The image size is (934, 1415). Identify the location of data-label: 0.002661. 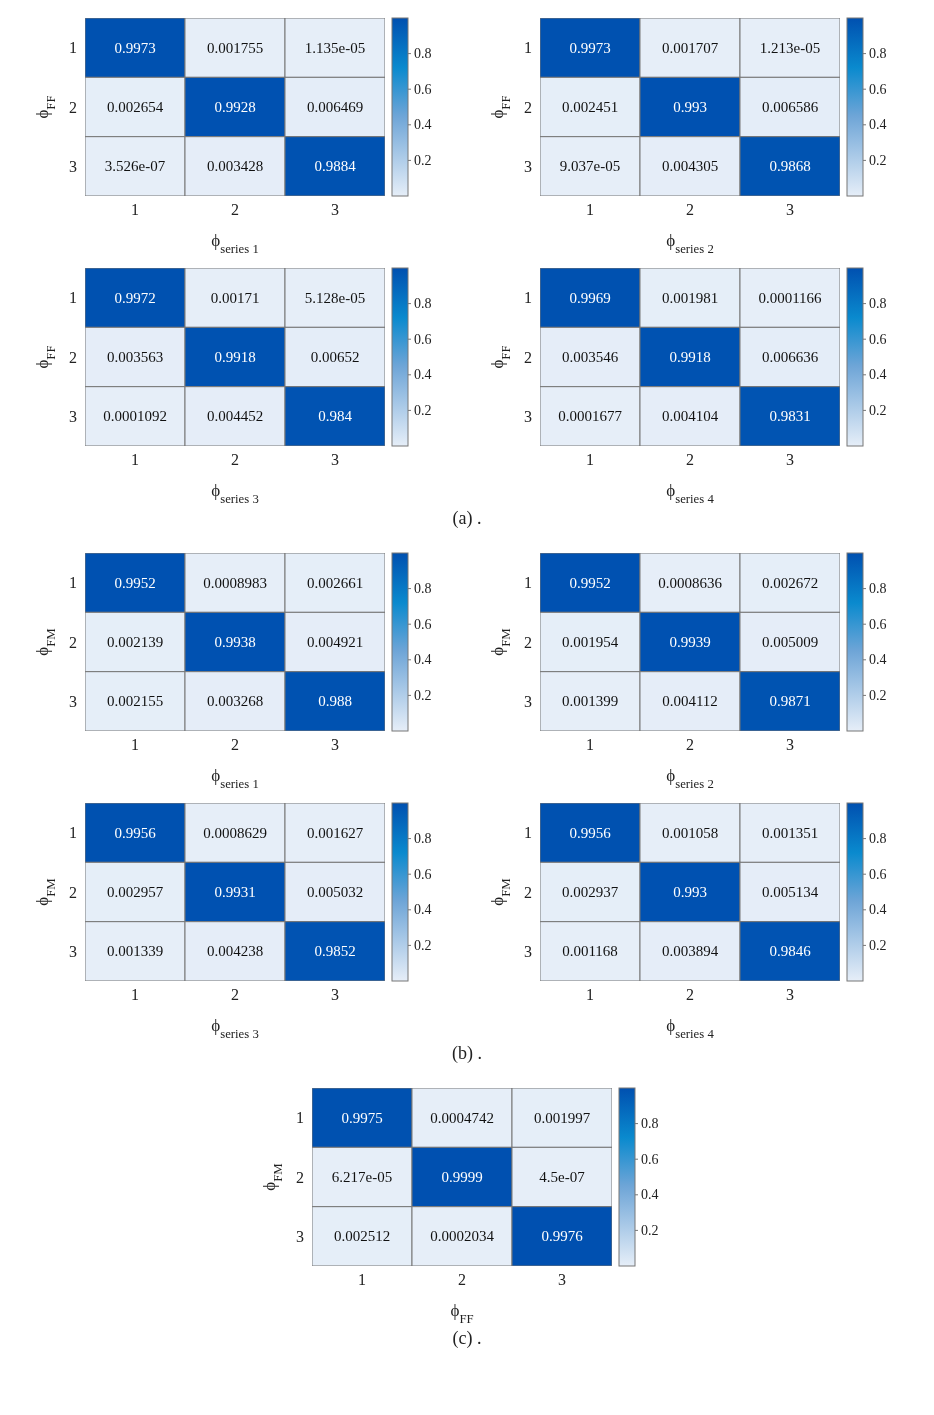
(334, 582).